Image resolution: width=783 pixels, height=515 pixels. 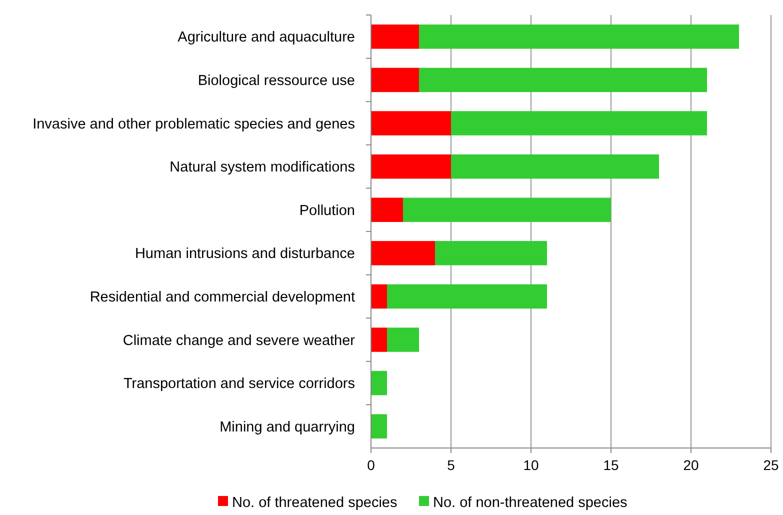 I want to click on x-tick-label: 20, so click(x=691, y=465).